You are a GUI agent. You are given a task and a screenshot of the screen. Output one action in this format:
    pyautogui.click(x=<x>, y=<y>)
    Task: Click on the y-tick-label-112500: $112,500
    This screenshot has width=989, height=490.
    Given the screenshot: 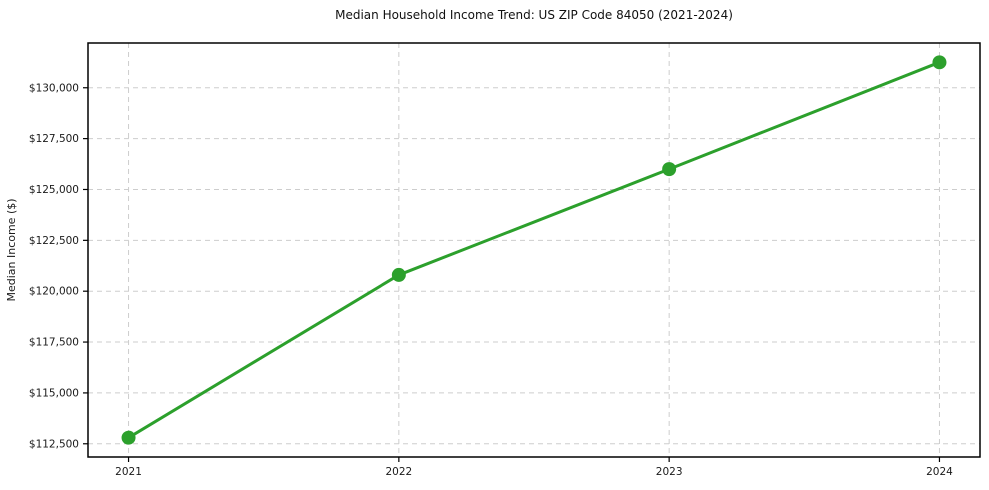 What is the action you would take?
    pyautogui.click(x=54, y=444)
    